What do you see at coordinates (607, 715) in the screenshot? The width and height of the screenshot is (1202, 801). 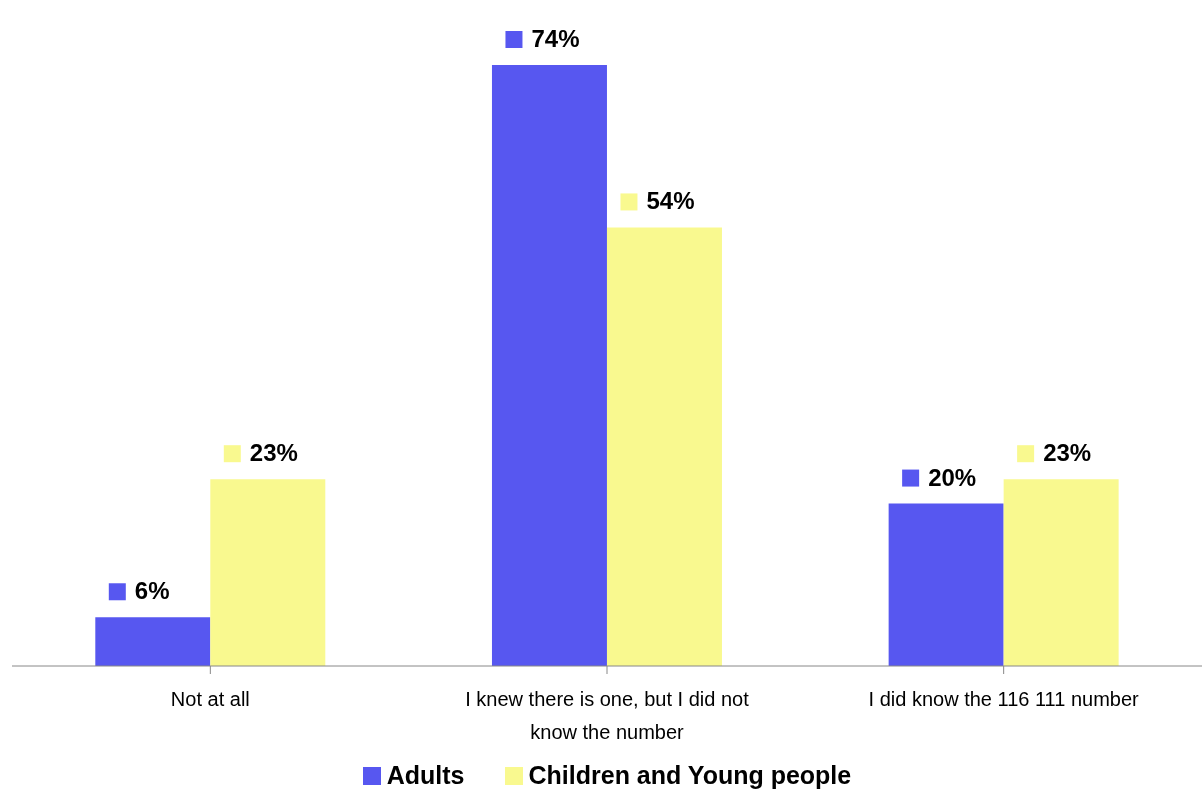 I see `x-tick-label: I knew there is one, but I did not know the number` at bounding box center [607, 715].